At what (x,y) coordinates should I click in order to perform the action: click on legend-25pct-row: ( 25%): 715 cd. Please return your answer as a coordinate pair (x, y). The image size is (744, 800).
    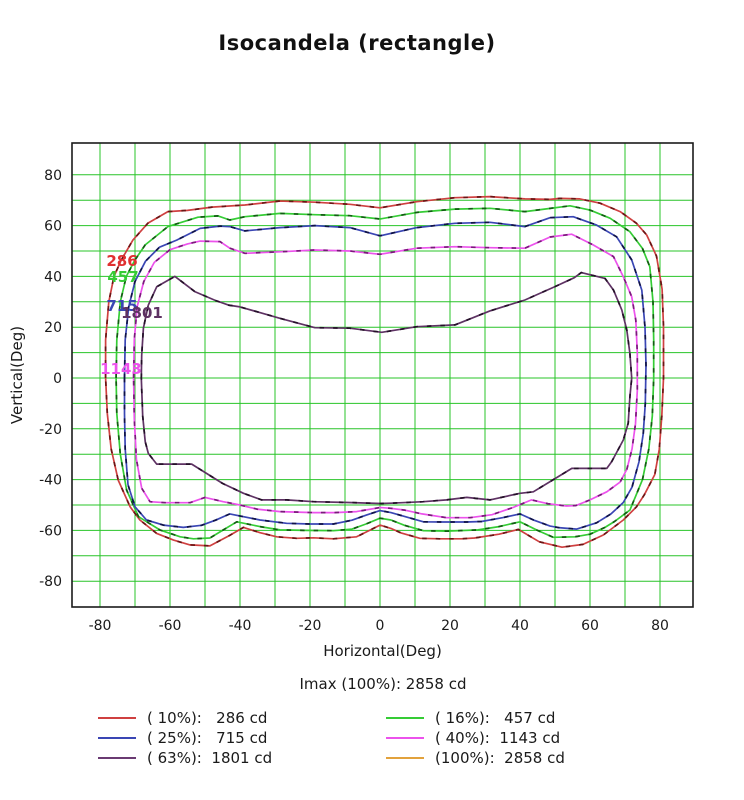
    Looking at the image, I should click on (185, 738).